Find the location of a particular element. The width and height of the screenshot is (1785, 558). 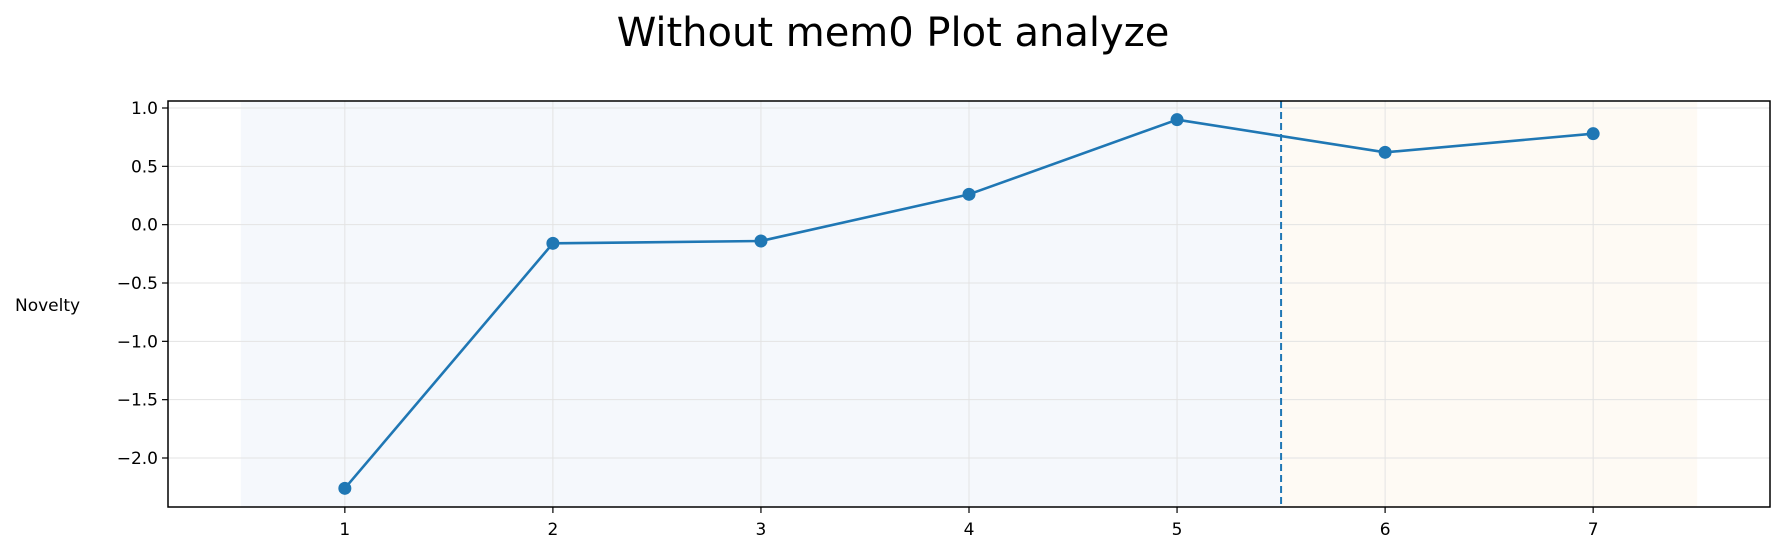

x-tick-label: 1 is located at coordinates (344, 530).